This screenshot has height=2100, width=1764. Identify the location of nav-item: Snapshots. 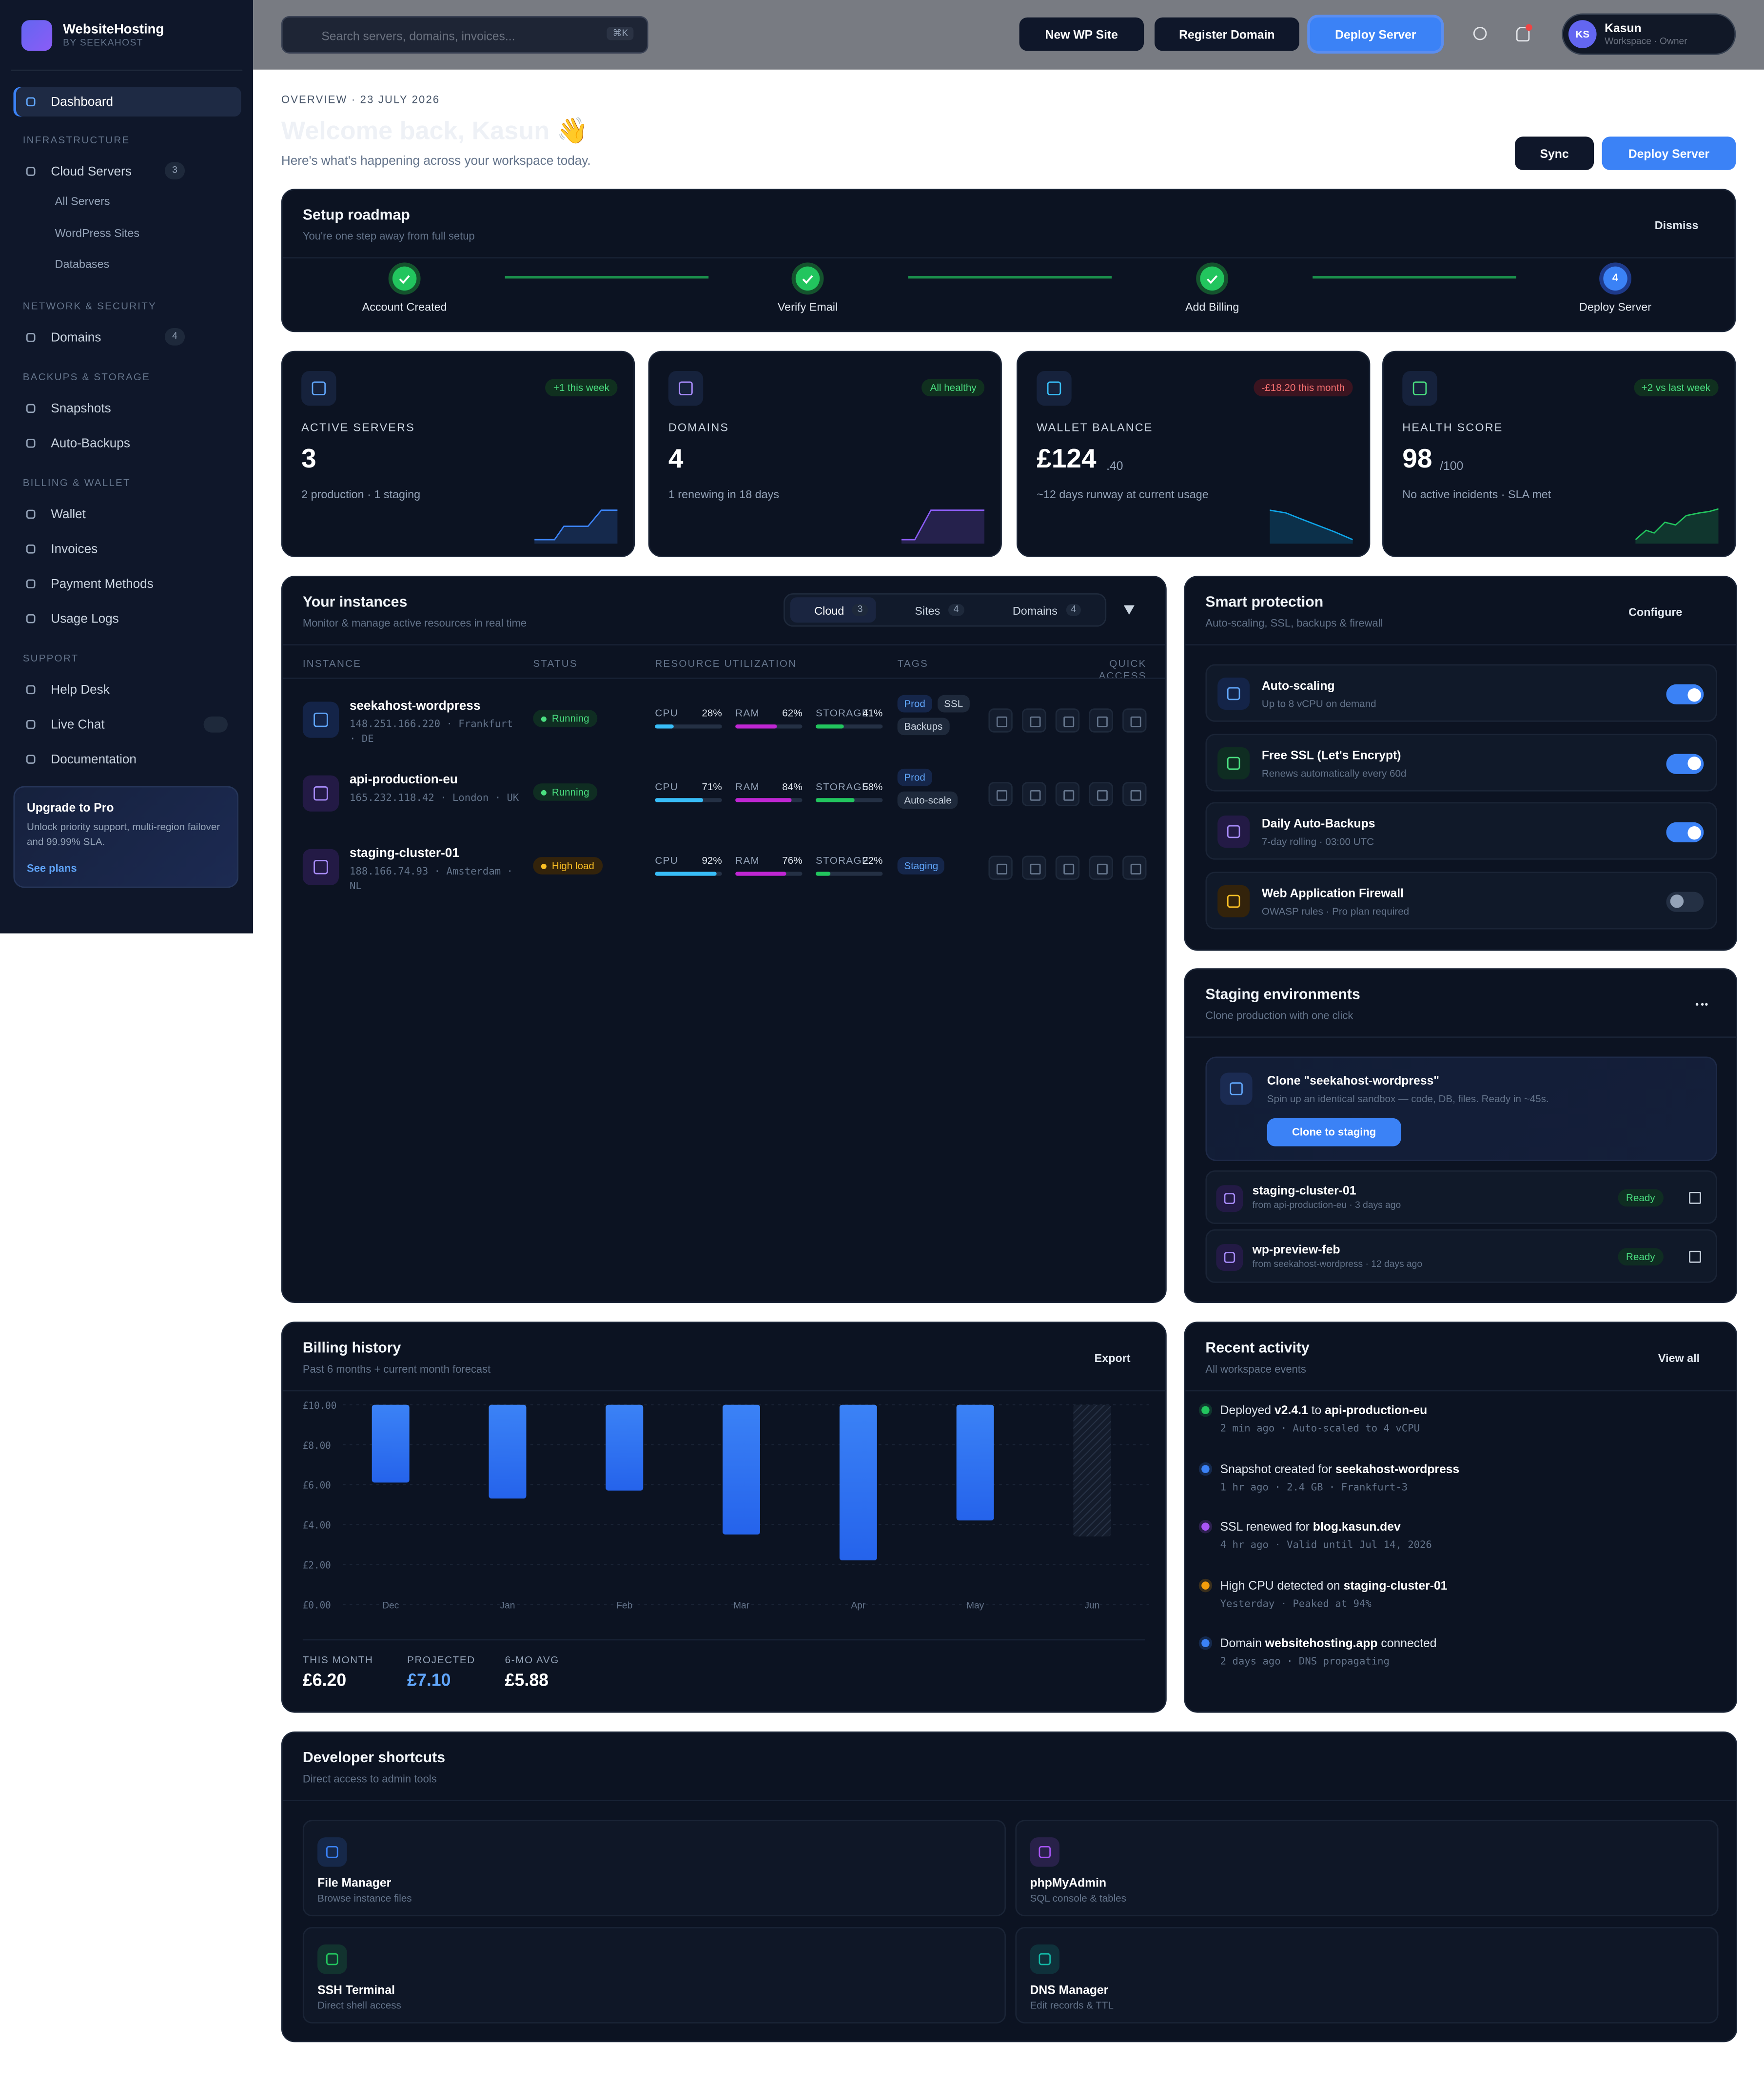
(127, 408).